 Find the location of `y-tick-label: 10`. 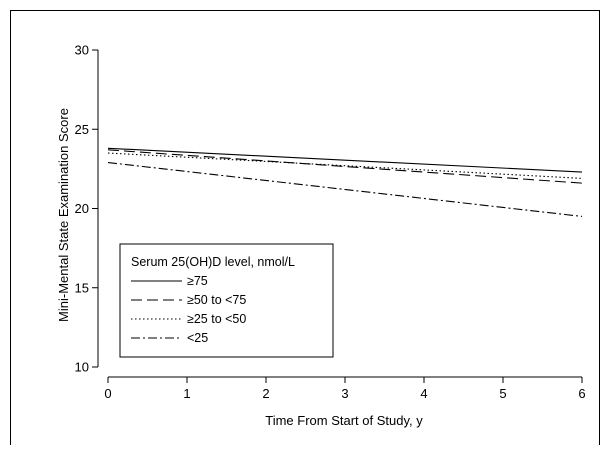

y-tick-label: 10 is located at coordinates (82, 367).